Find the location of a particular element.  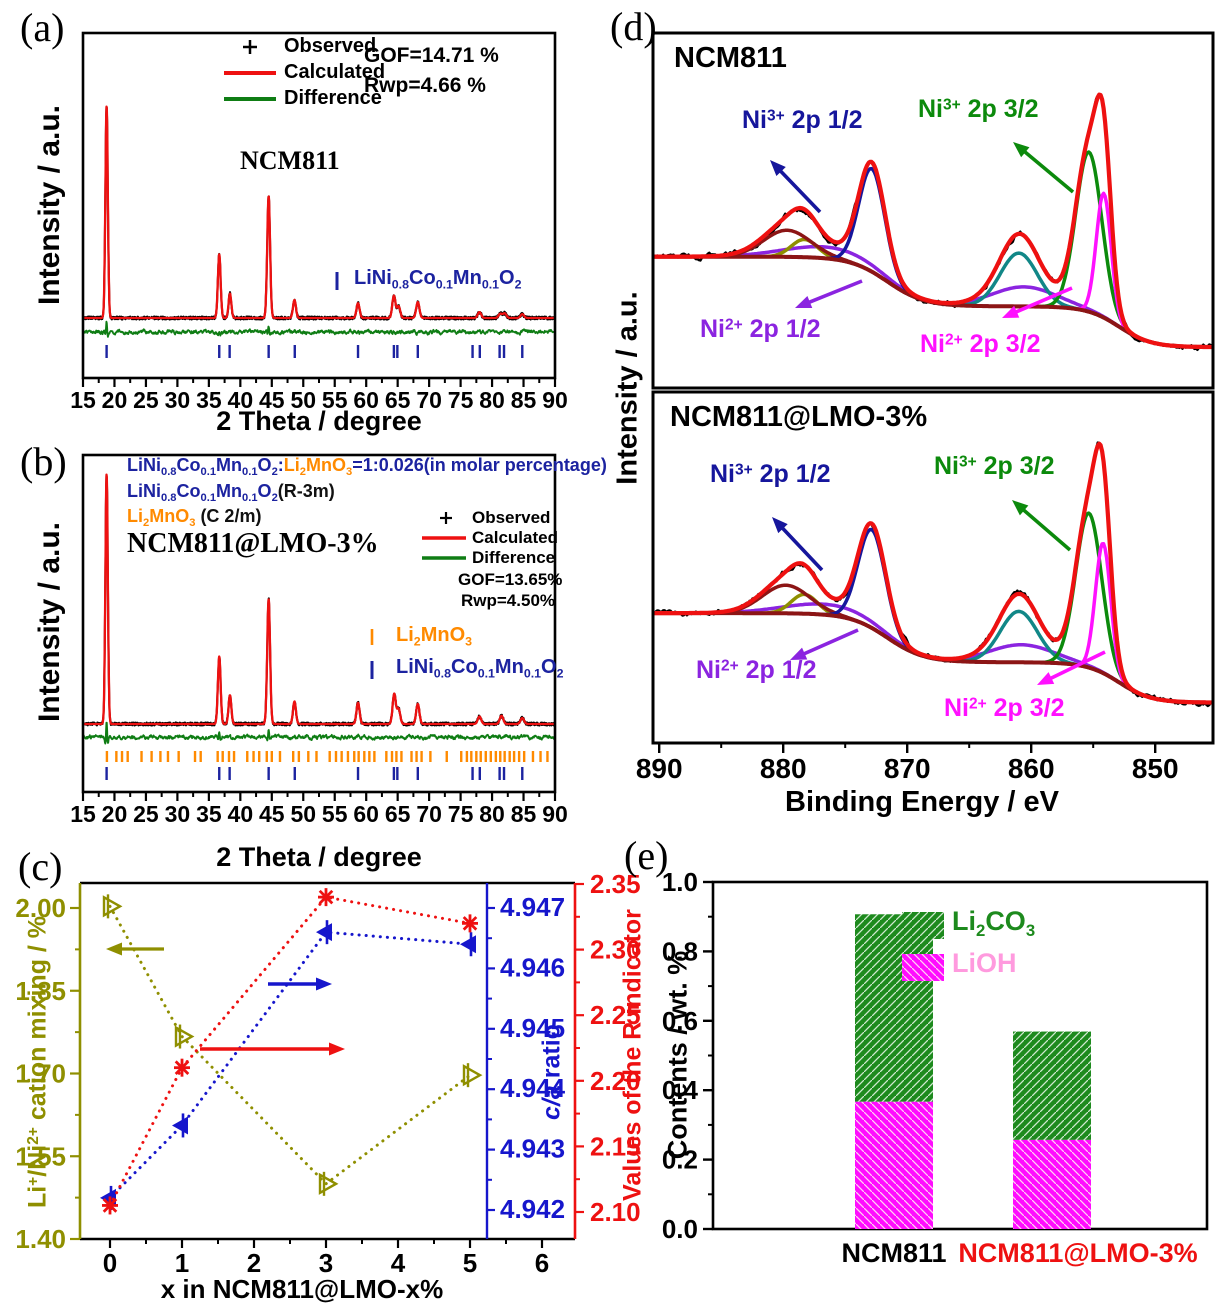

panel-d-bot-ni3-2p12-label: Ni3+ 2p 1/2 is located at coordinates (770, 474).